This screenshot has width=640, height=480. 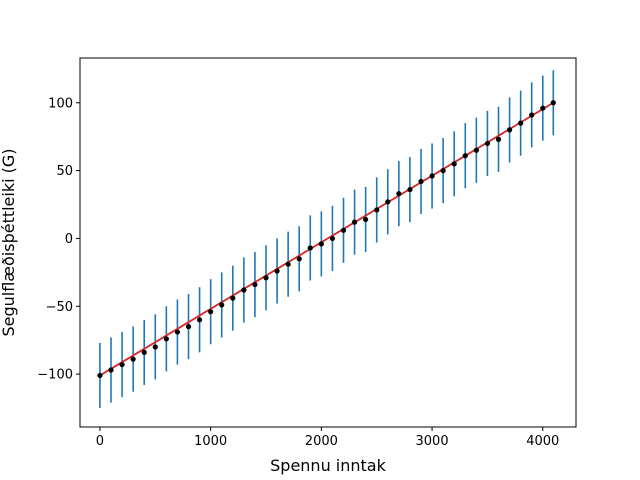 What do you see at coordinates (321, 441) in the screenshot?
I see `x-tick-label: 2000` at bounding box center [321, 441].